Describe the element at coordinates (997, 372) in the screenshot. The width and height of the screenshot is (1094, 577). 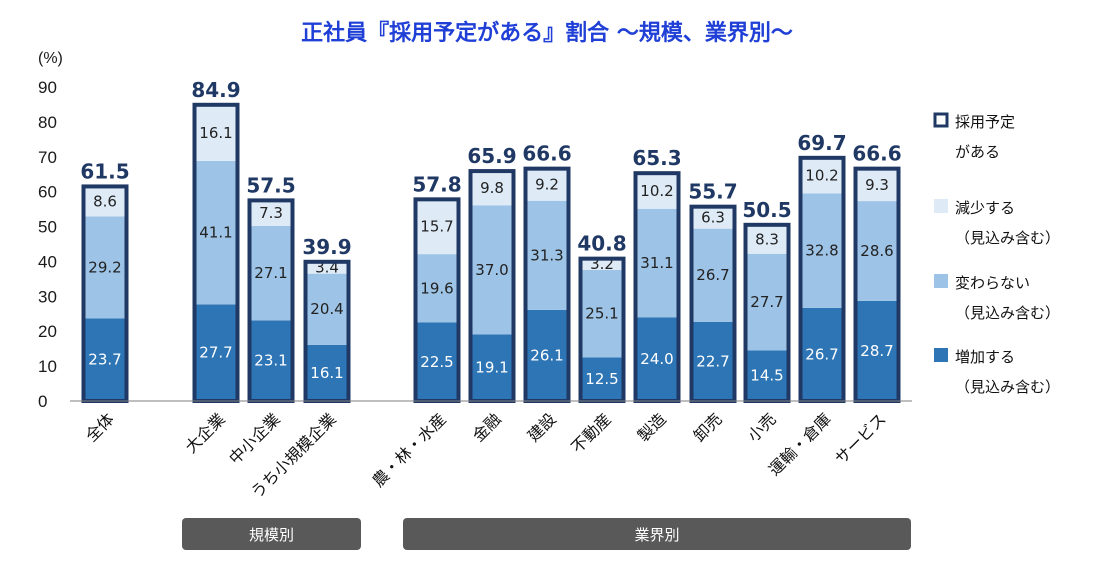
I see `legend-item: 増加する （見込み含む）` at that location.